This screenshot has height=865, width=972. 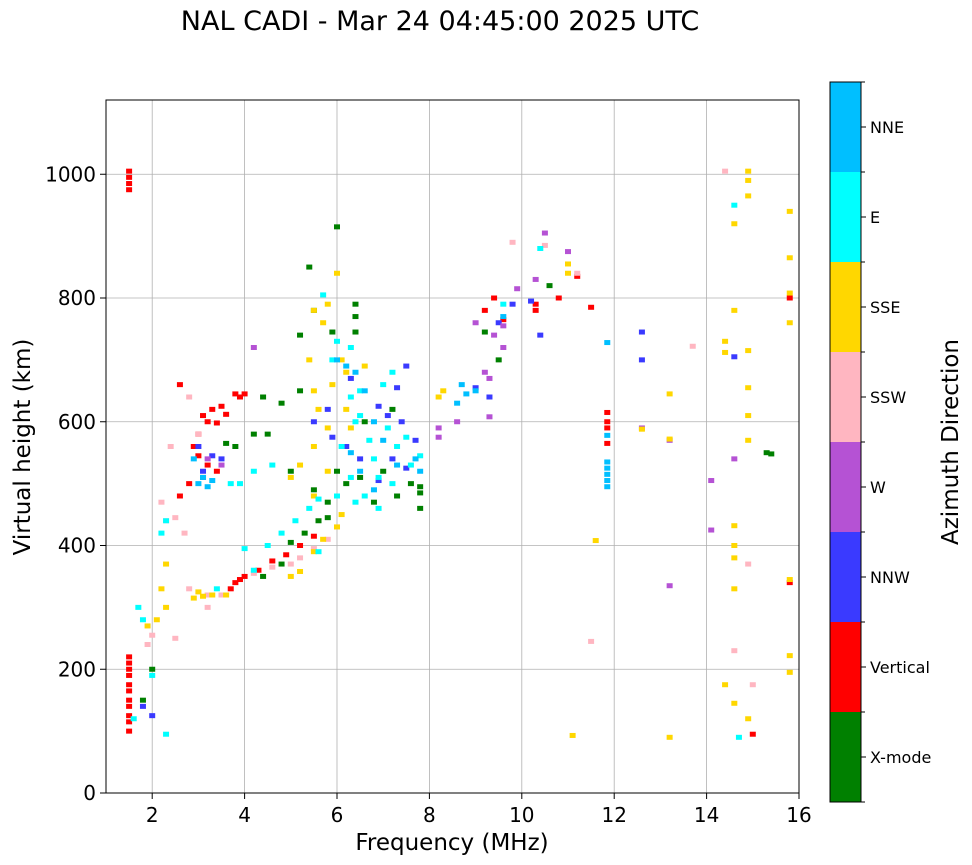 What do you see at coordinates (878, 487) in the screenshot?
I see `colorbar-tick-label: W` at bounding box center [878, 487].